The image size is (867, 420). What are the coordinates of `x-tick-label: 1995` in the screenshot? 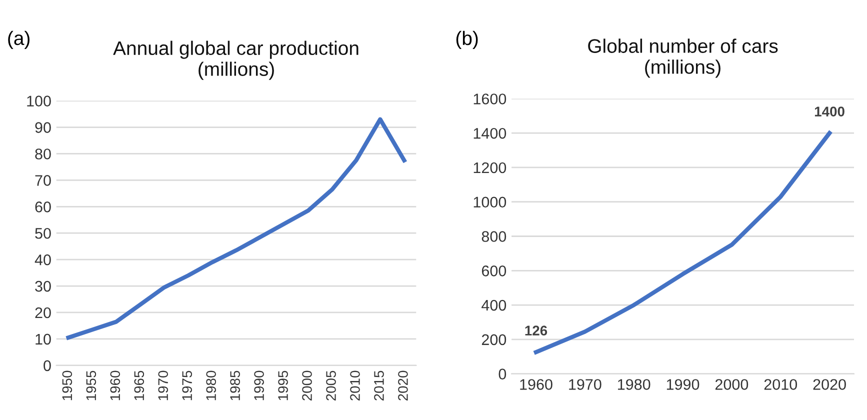 It's located at (283, 385).